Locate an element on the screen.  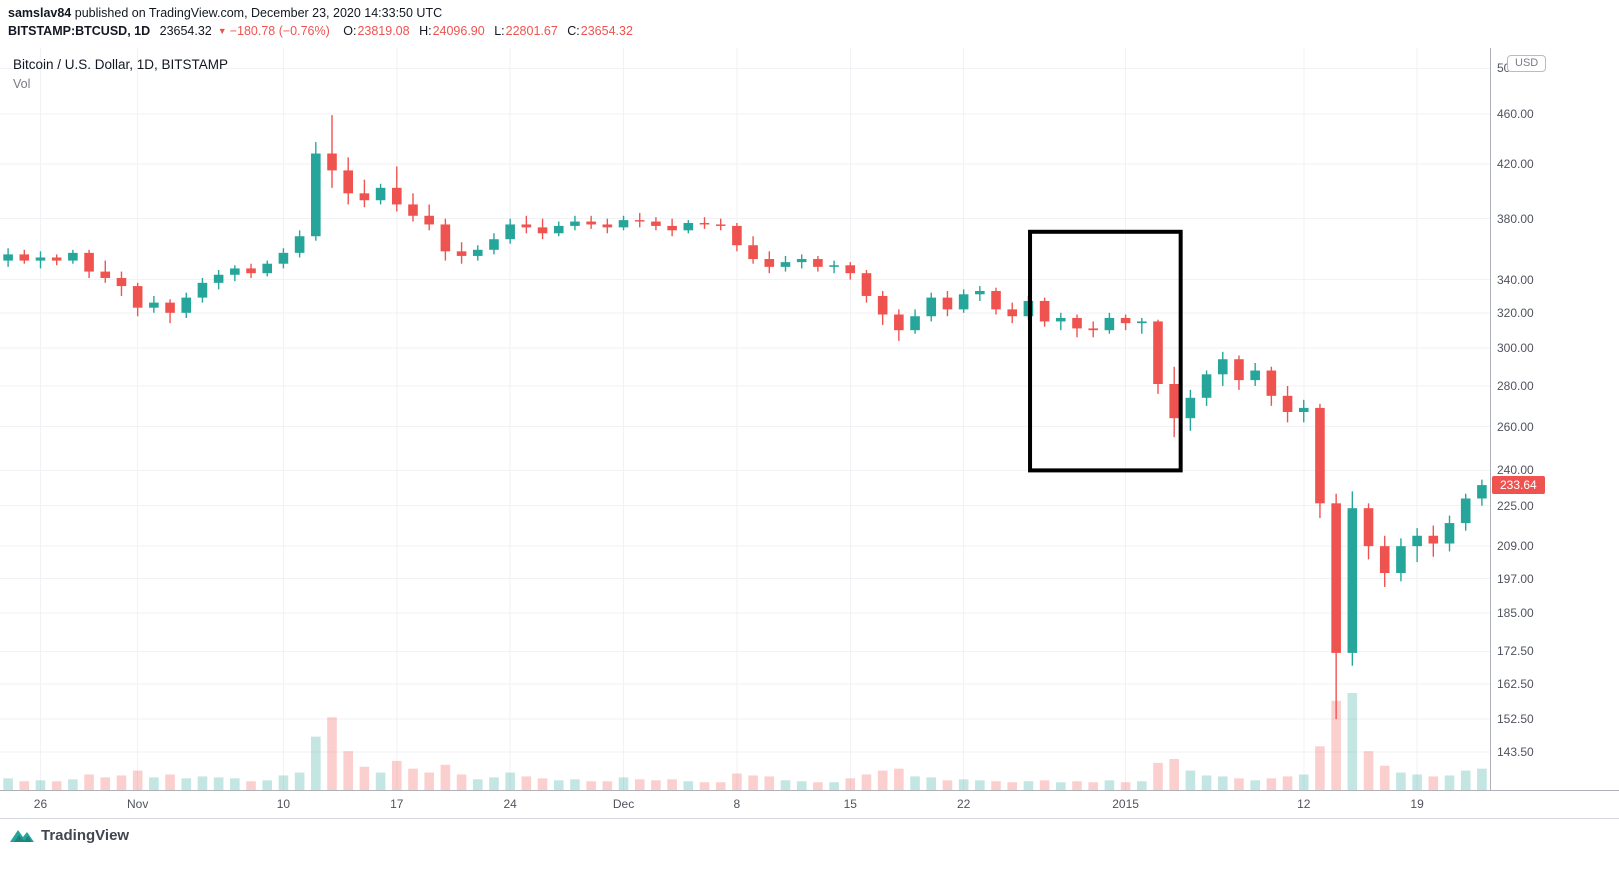
time-tick-label: Nov is located at coordinates (137, 804).